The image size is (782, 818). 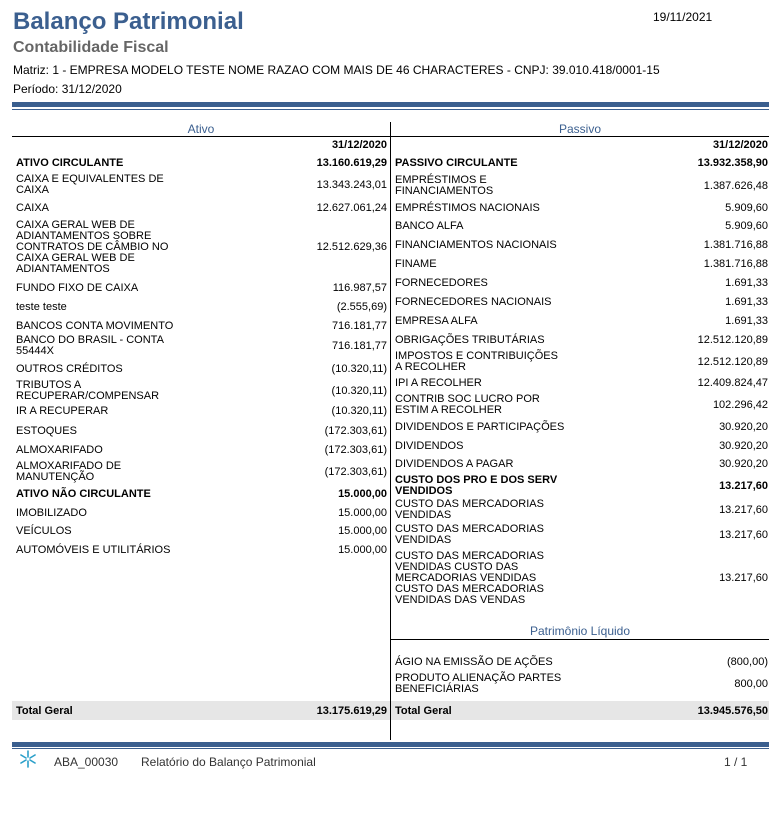 I want to click on row-label: EMPRÉSTIMOS E FINANCIAMENTOS, so click(x=444, y=185).